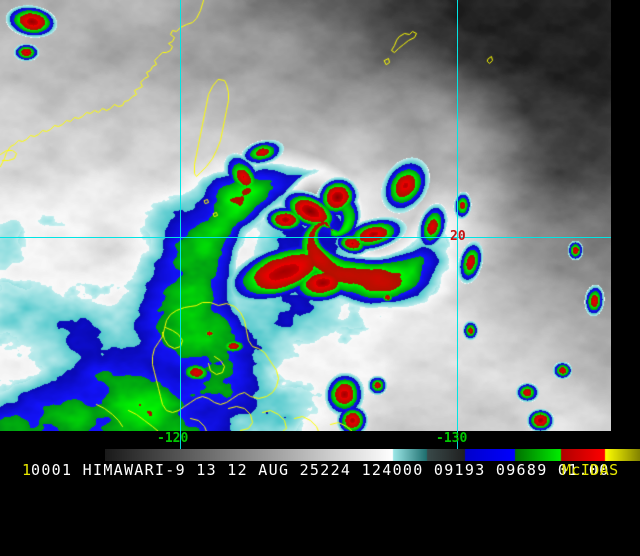 The image size is (640, 556). Describe the element at coordinates (590, 470) in the screenshot. I see `mcidas-brand-label: McIDAS` at that location.